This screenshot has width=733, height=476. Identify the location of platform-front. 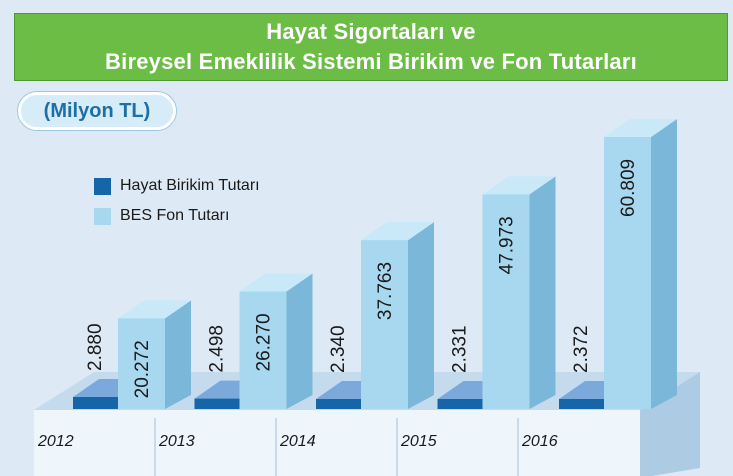
(337, 443).